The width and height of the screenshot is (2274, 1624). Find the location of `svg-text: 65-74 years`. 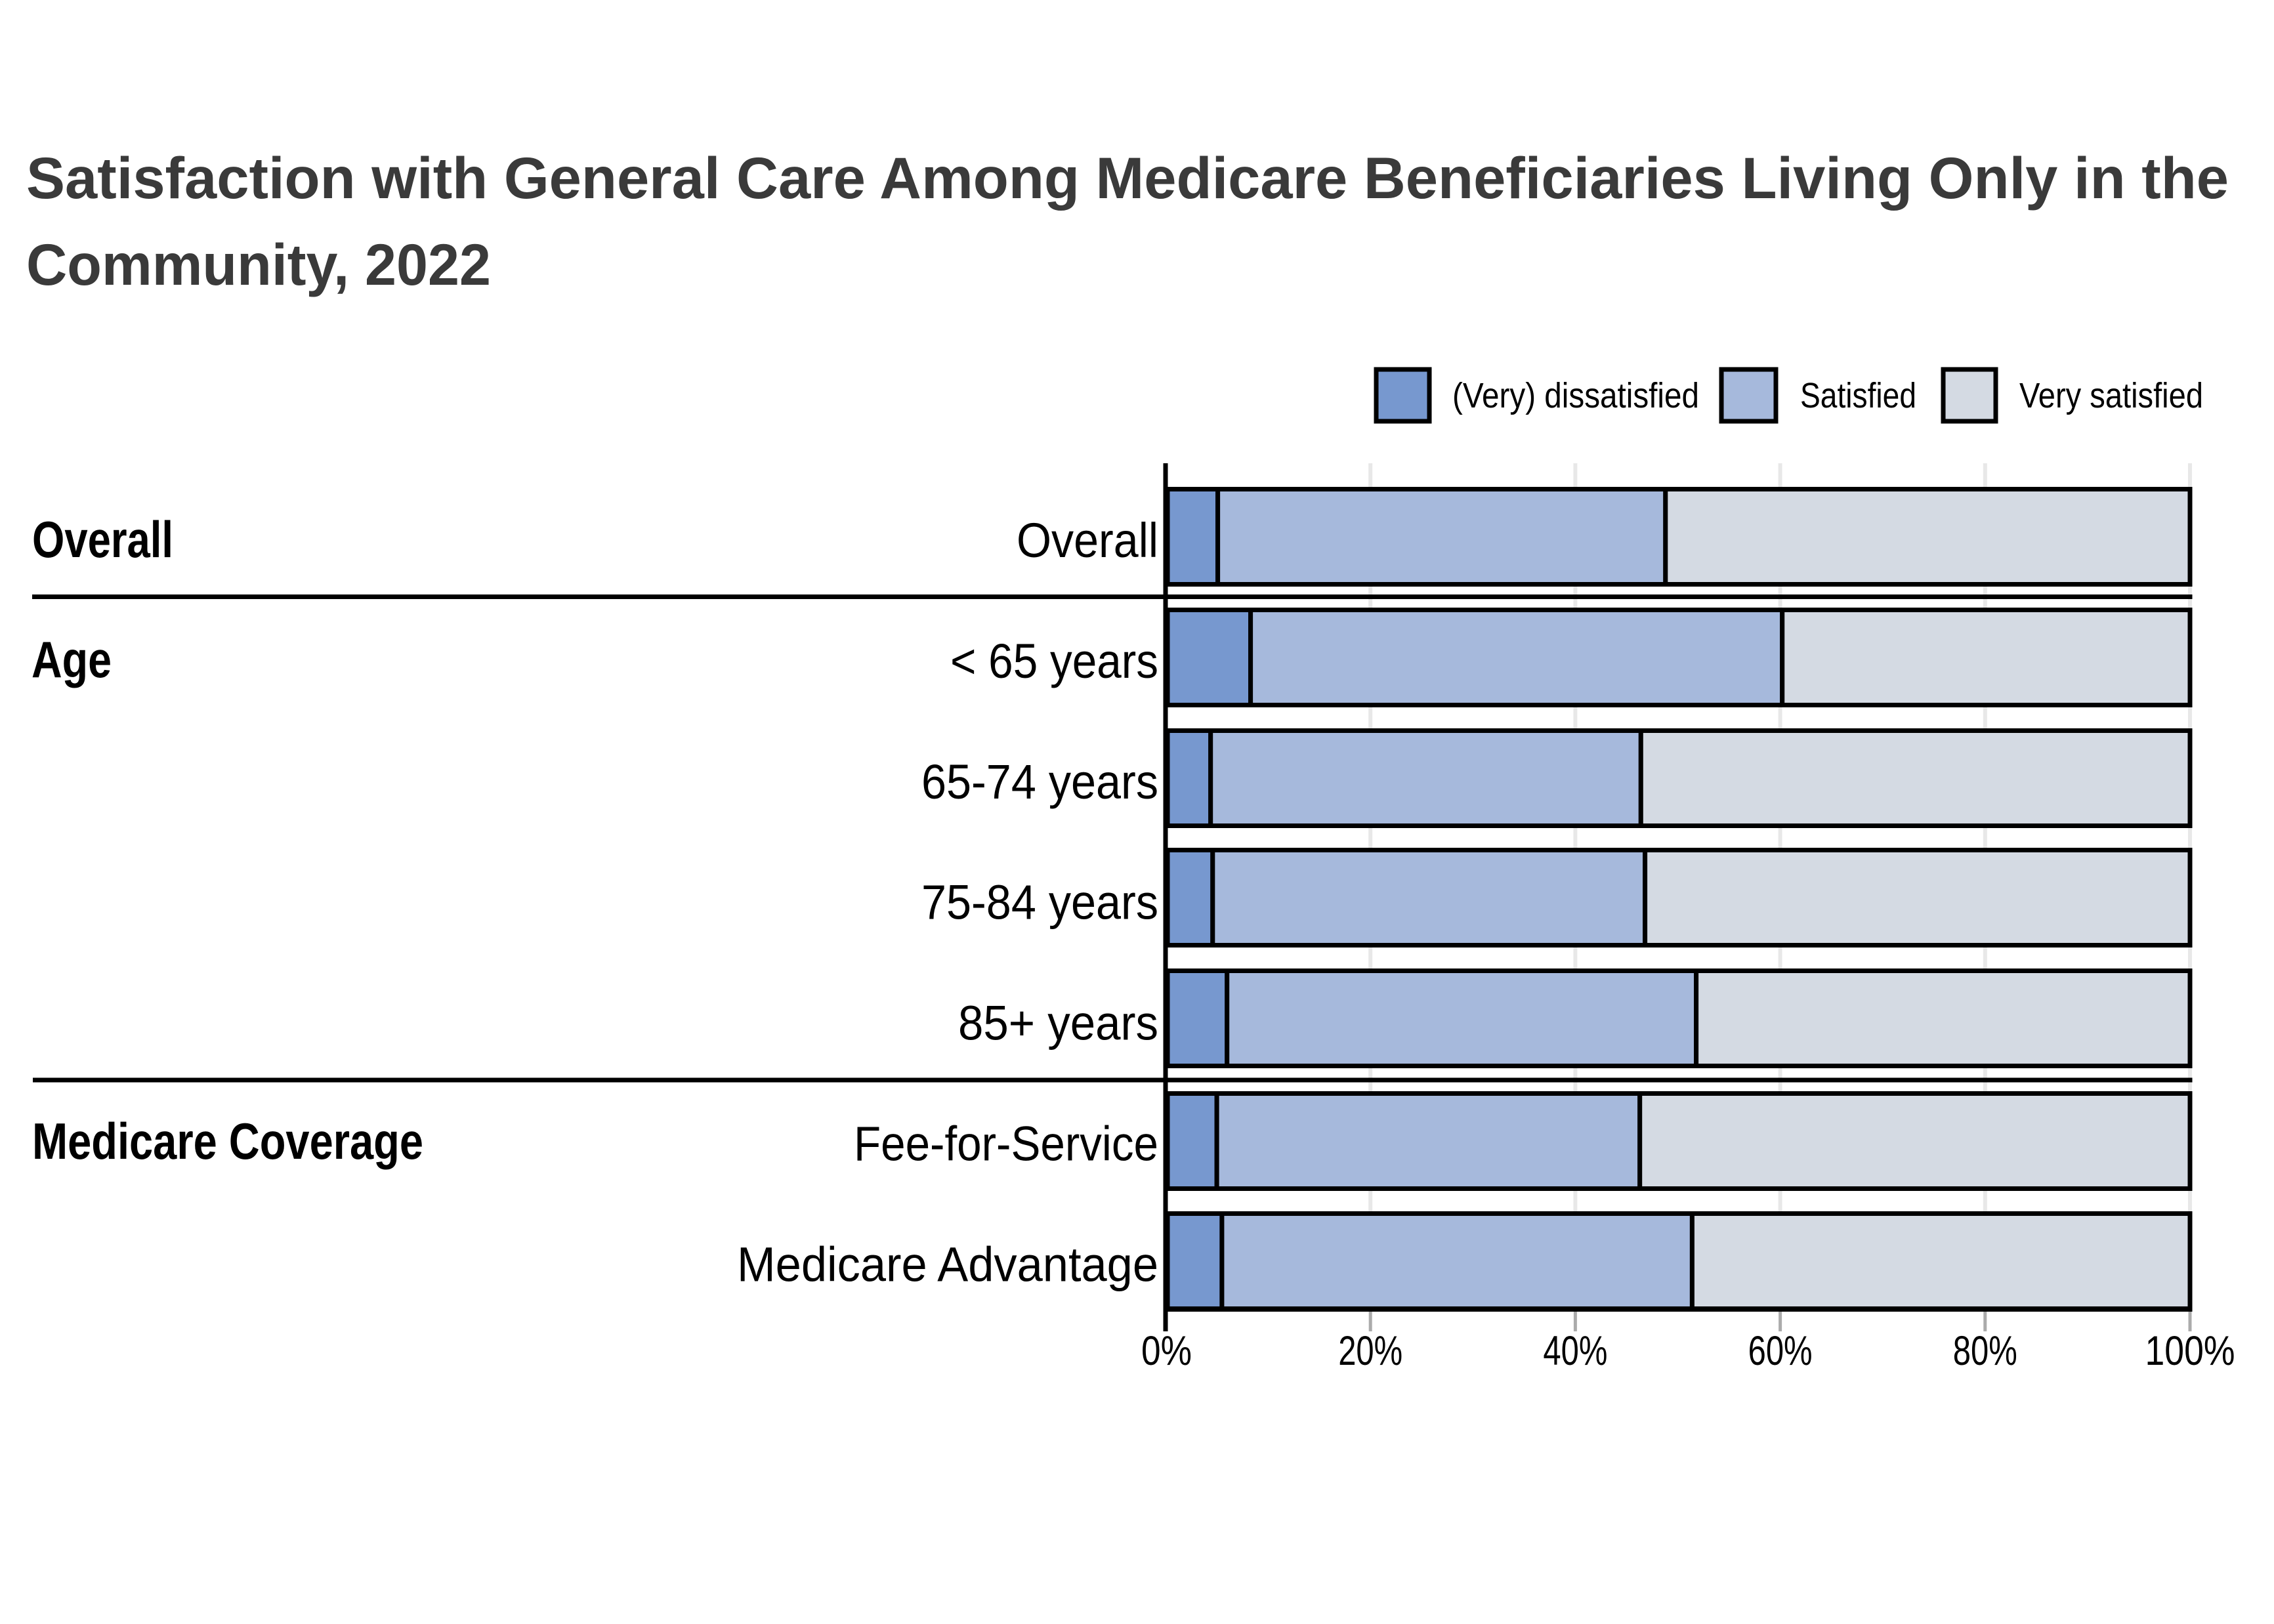

svg-text: 65-74 years is located at coordinates (1039, 782).